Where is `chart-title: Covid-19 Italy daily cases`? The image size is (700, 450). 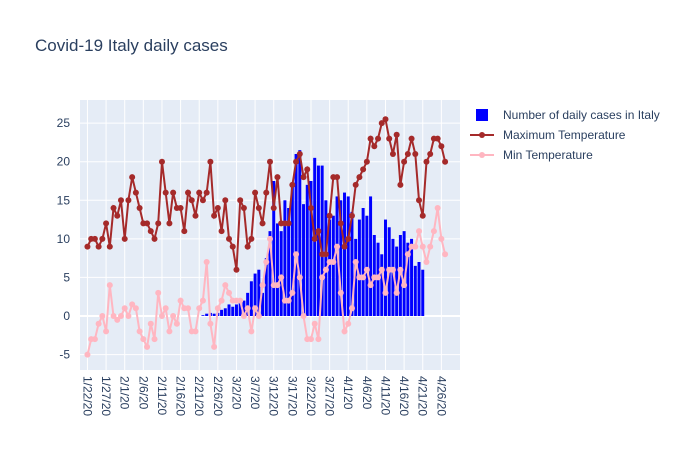 chart-title: Covid-19 Italy daily cases is located at coordinates (131, 45).